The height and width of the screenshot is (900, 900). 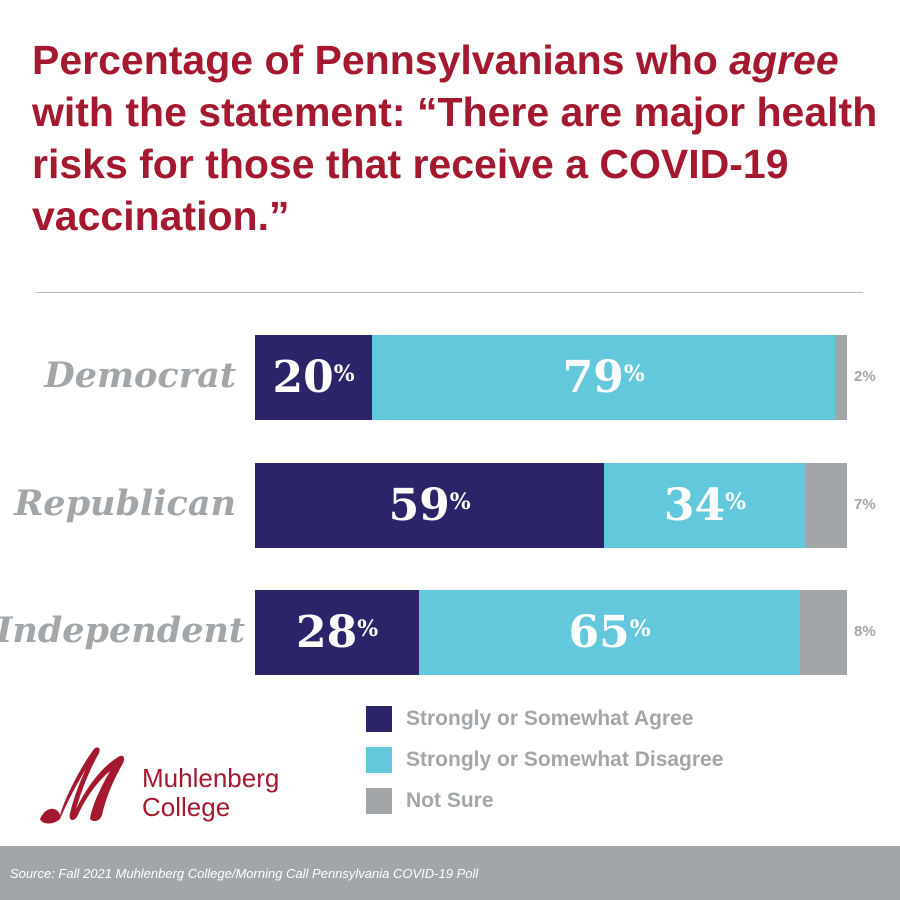 I want to click on bar-segment: 59%, so click(x=430, y=505).